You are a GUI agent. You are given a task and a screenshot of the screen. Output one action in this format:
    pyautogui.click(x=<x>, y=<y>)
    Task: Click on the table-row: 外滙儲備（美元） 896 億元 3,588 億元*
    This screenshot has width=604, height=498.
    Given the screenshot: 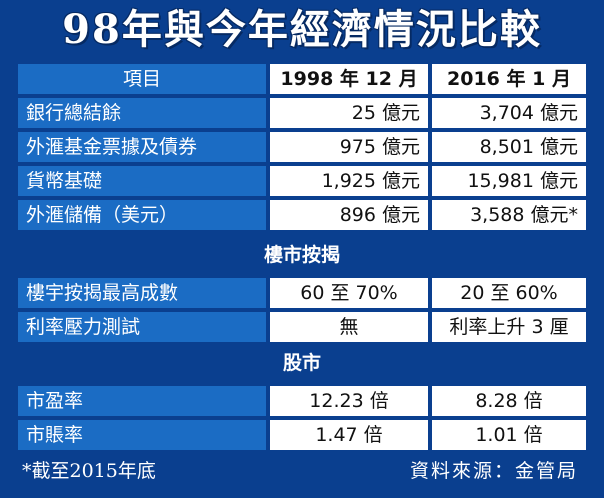 What is the action you would take?
    pyautogui.click(x=302, y=215)
    